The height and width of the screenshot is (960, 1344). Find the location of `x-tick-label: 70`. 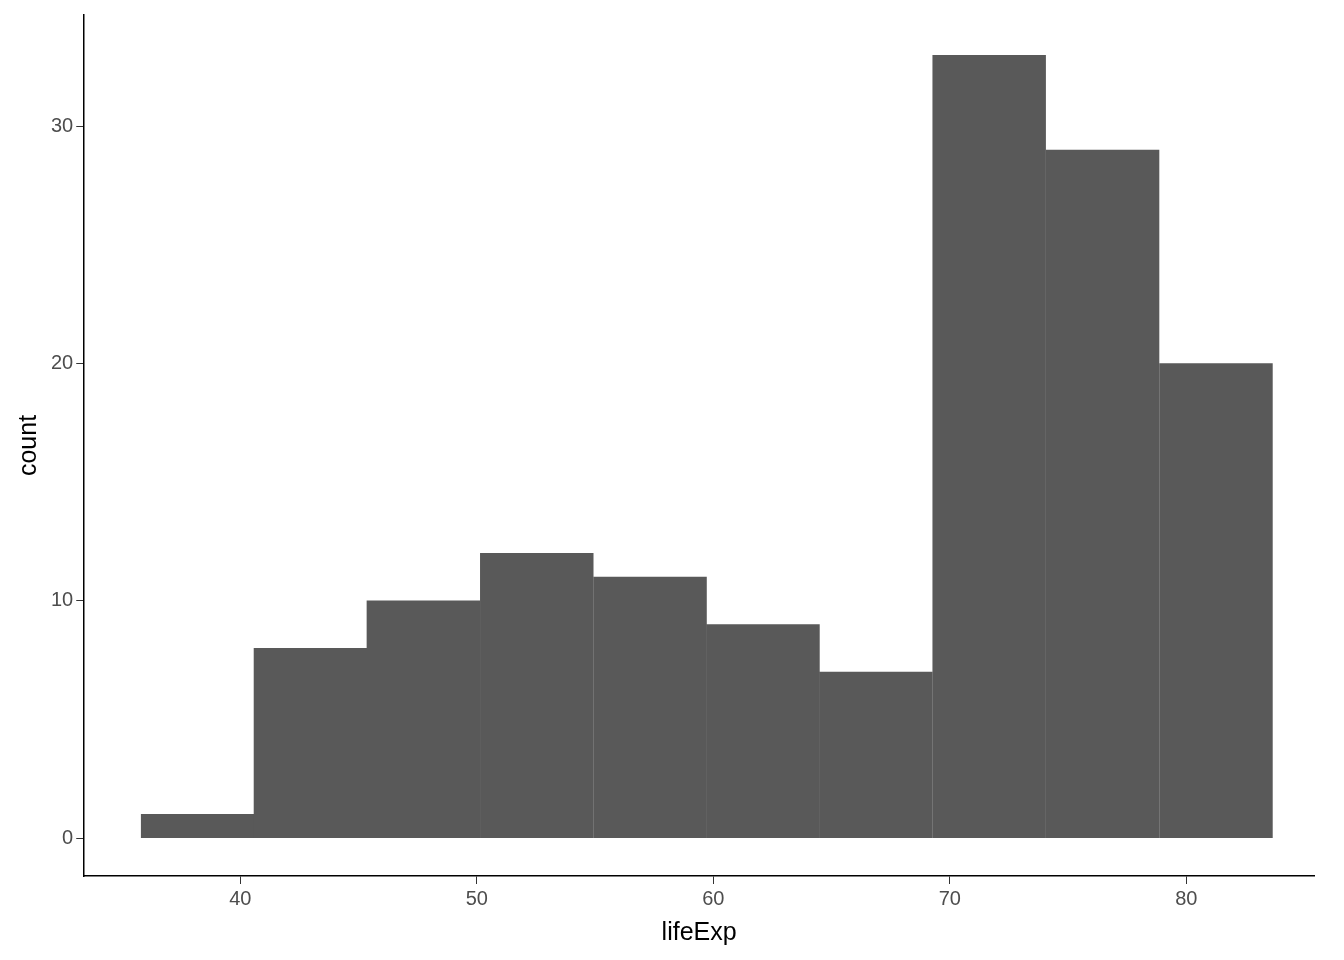

x-tick-label: 70 is located at coordinates (949, 897).